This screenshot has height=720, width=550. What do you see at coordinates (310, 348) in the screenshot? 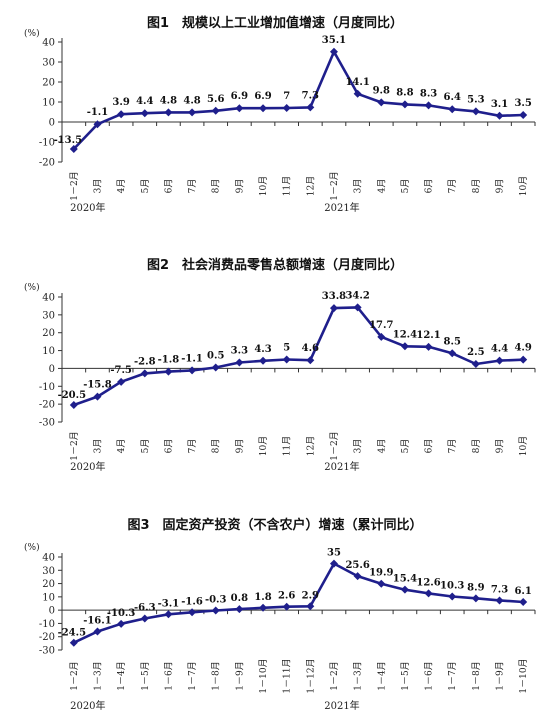
I see `data-label: 4.6` at bounding box center [310, 348].